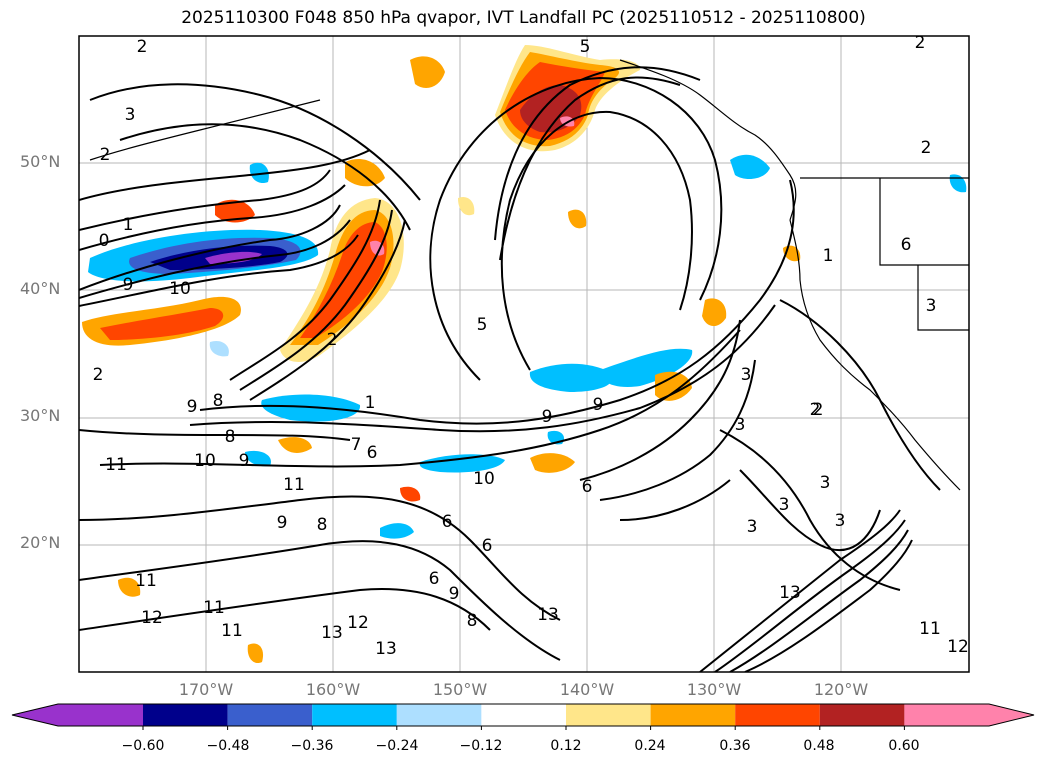 The image size is (1047, 765). What do you see at coordinates (904, 746) in the screenshot?
I see `colorbar-tick: 0.60` at bounding box center [904, 746].